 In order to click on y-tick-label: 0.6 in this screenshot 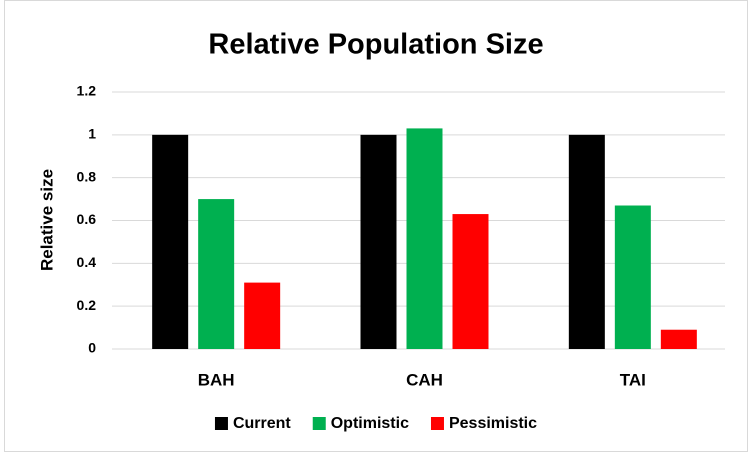, I will do `click(87, 219)`.